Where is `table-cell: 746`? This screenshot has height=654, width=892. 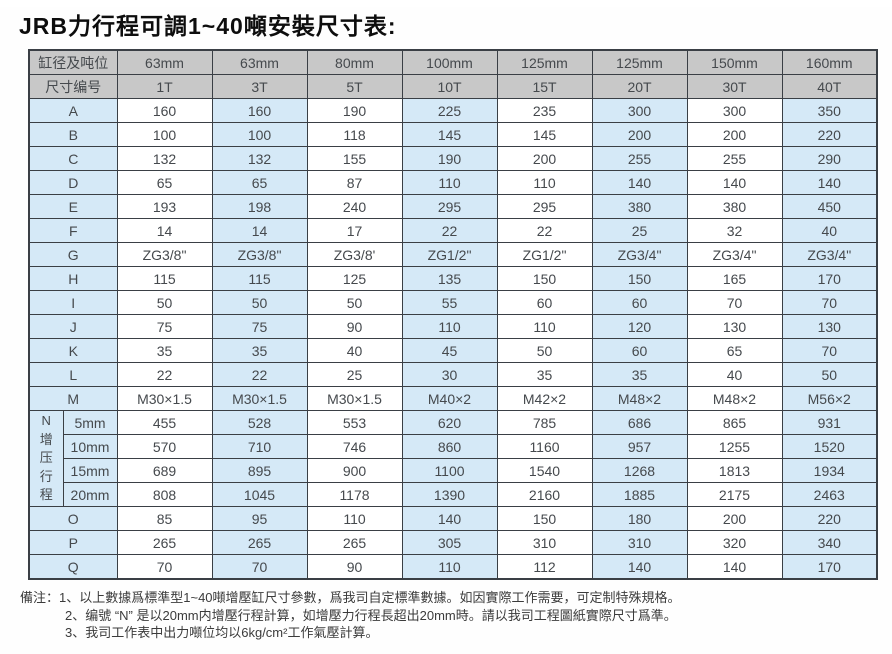
table-cell: 746 is located at coordinates (354, 446).